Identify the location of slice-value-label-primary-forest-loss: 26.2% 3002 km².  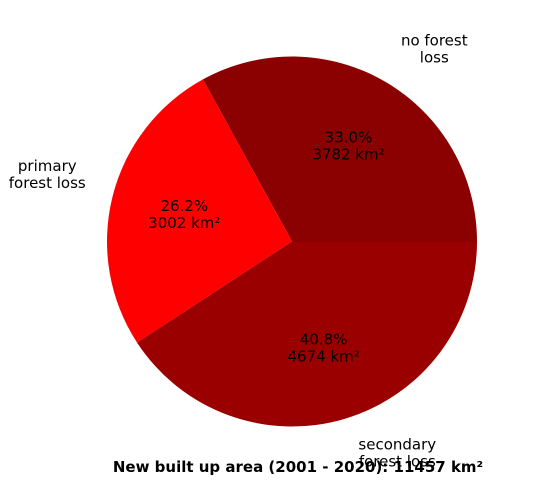
(184, 214).